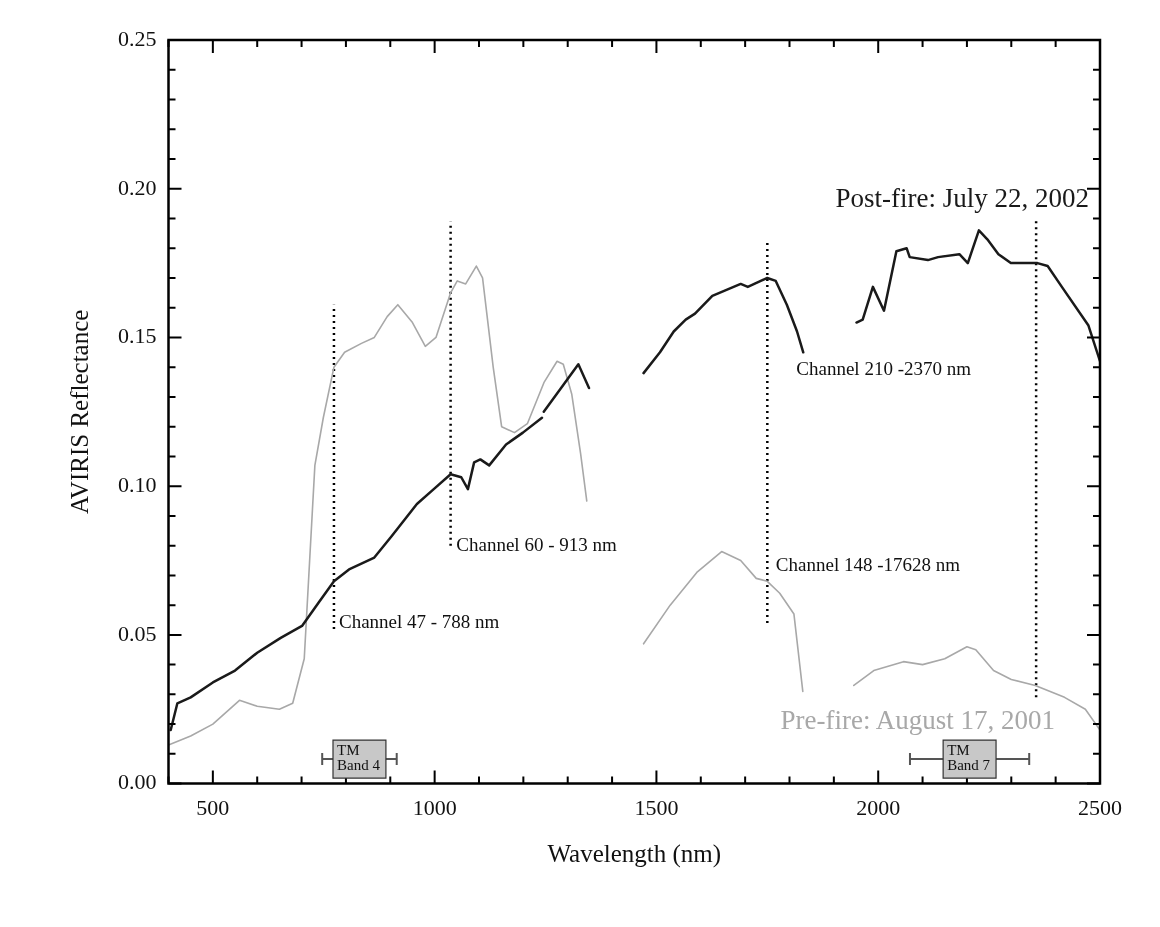 The width and height of the screenshot is (1160, 927). Describe the element at coordinates (137, 187) in the screenshot. I see `y-tick-label: 0.20` at that location.